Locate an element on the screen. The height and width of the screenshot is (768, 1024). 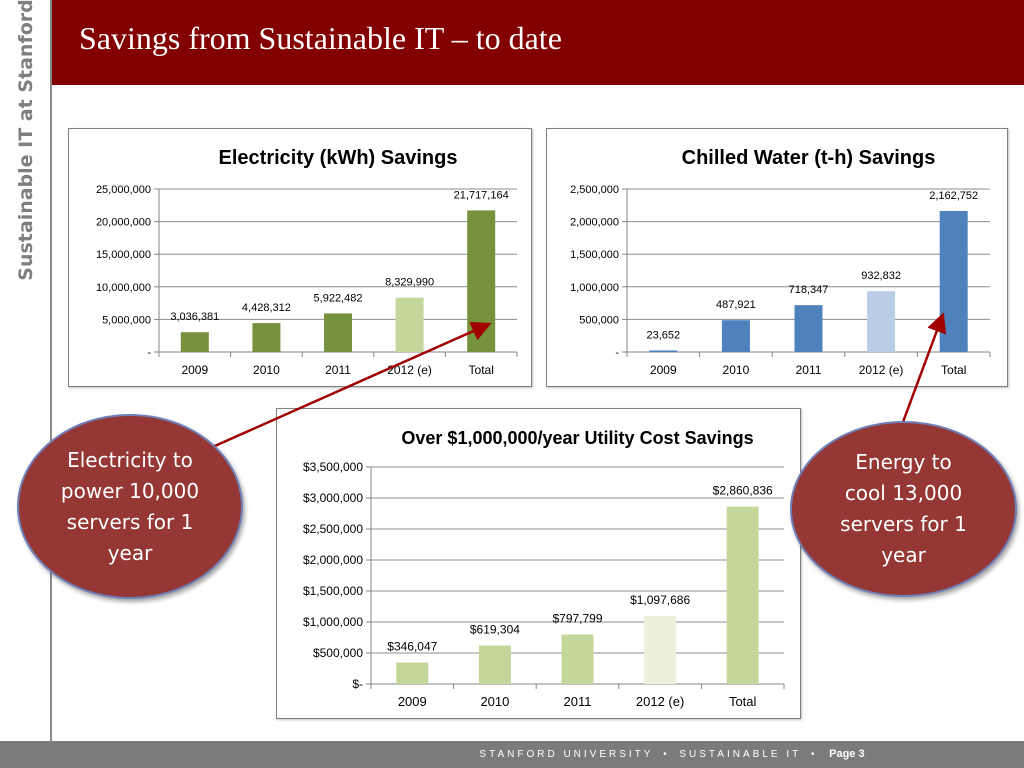
data-label: 23,652 is located at coordinates (663, 335).